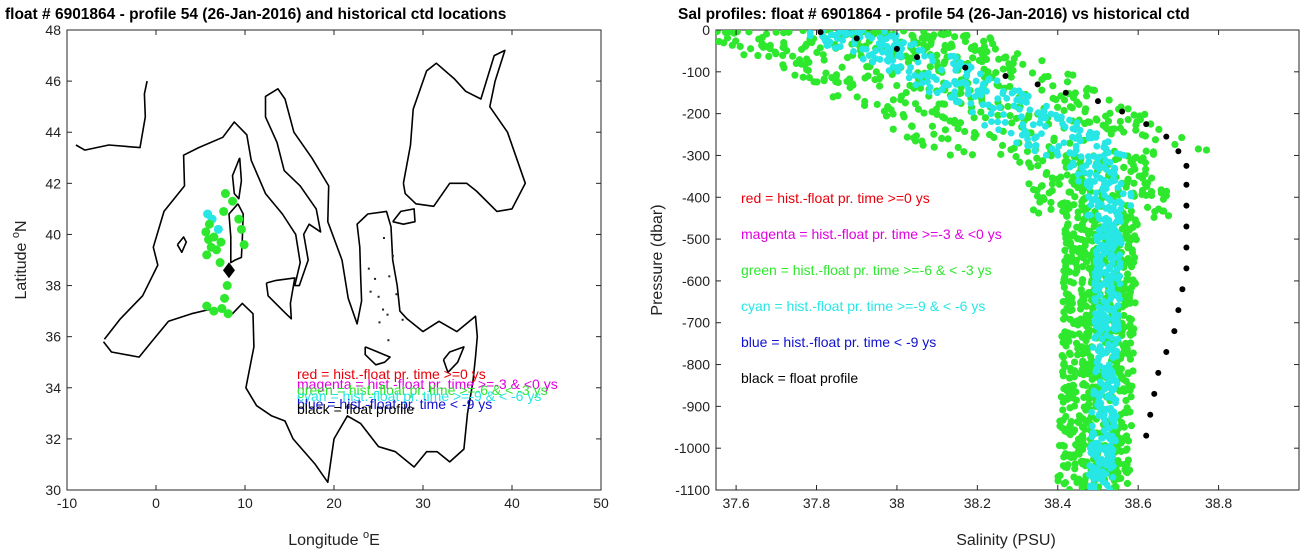  What do you see at coordinates (696, 114) in the screenshot?
I see `profile-ytick-label: -200` at bounding box center [696, 114].